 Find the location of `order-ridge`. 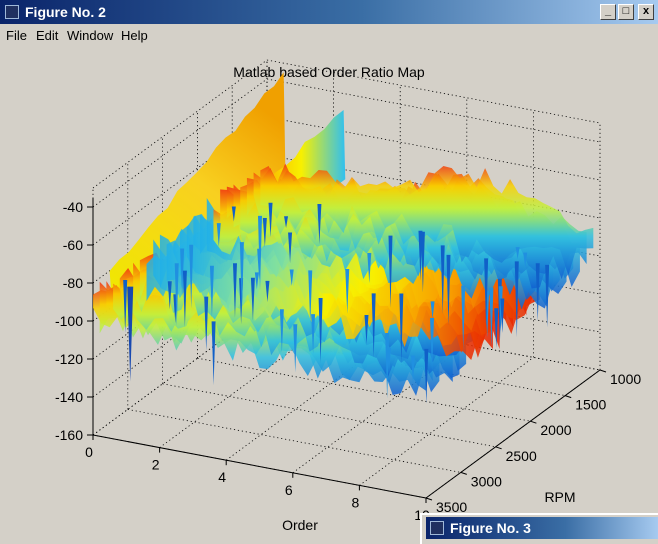

order-ridge is located at coordinates (197, 184).